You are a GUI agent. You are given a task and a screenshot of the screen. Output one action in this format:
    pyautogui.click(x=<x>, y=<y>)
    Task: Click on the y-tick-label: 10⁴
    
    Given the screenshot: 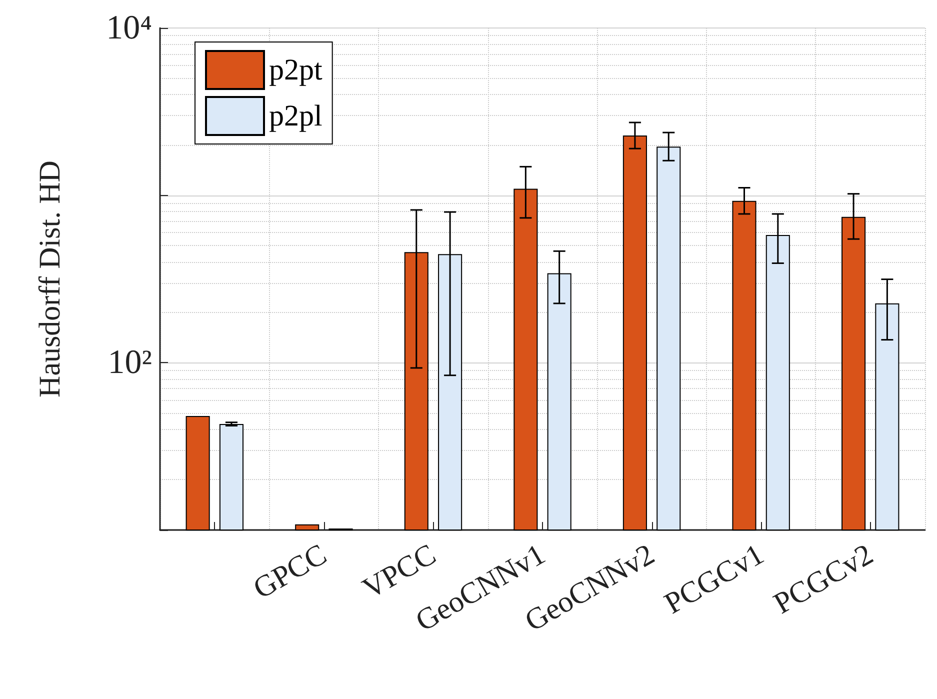 What is the action you would take?
    pyautogui.click(x=129, y=28)
    